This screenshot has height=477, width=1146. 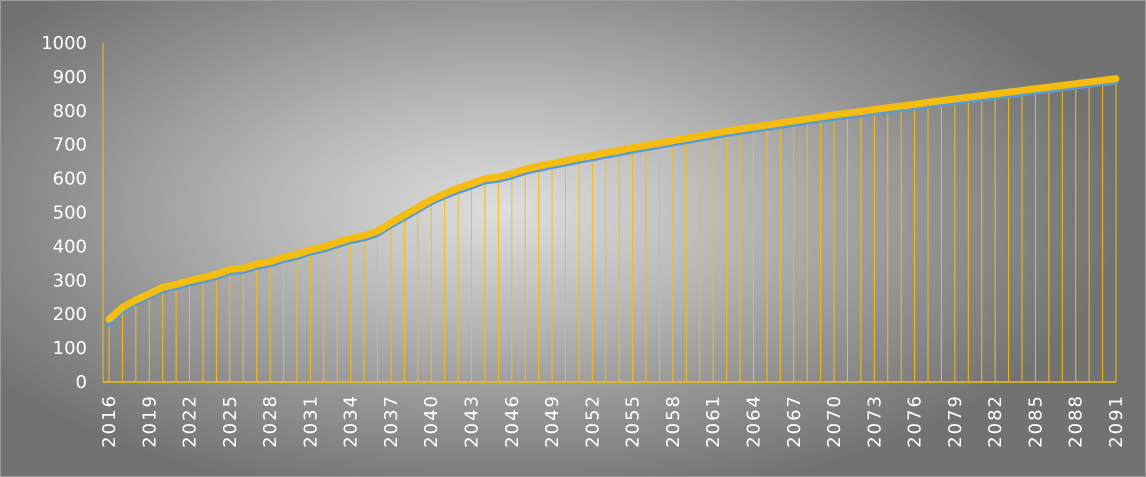 What do you see at coordinates (512, 421) in the screenshot?
I see `x-tick-label: 2046` at bounding box center [512, 421].